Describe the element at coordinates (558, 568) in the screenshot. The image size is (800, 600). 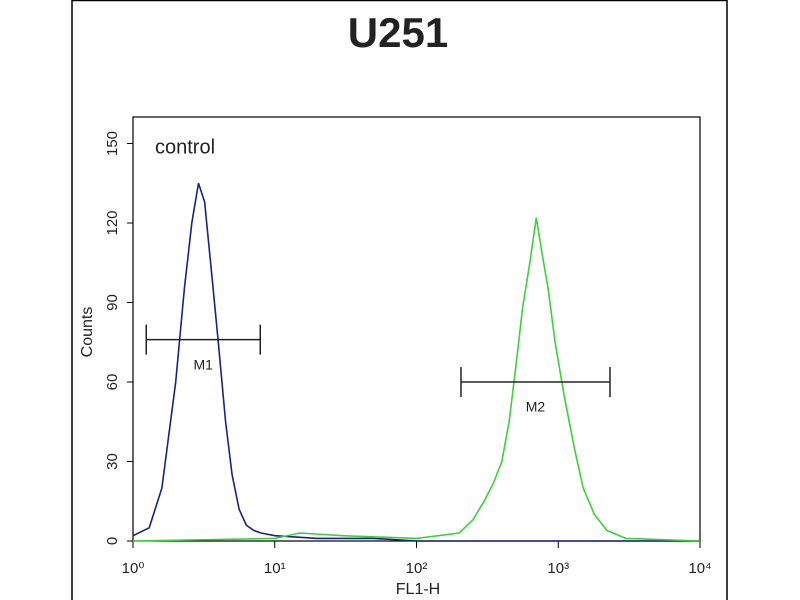
I see `x-tick-label: 10³` at that location.